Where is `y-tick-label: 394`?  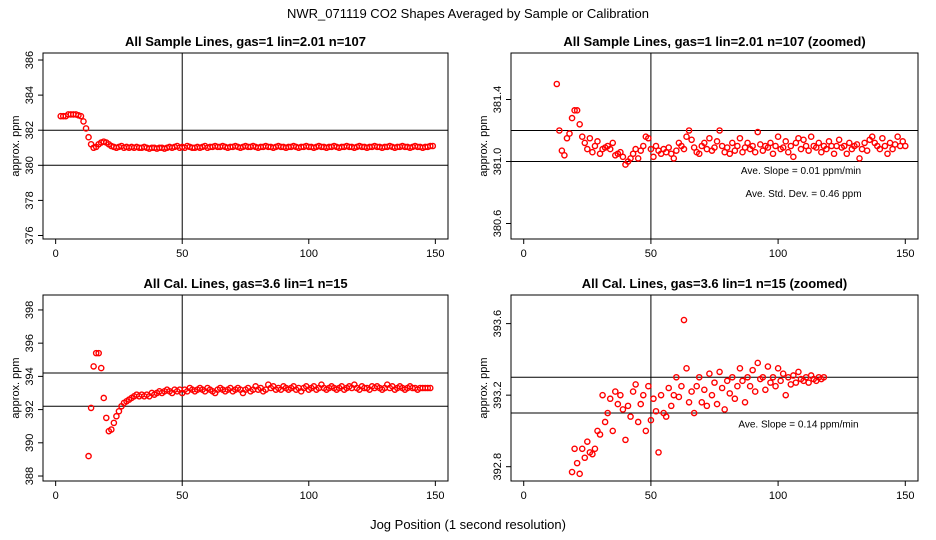
y-tick-label: 394 is located at coordinates (30, 376).